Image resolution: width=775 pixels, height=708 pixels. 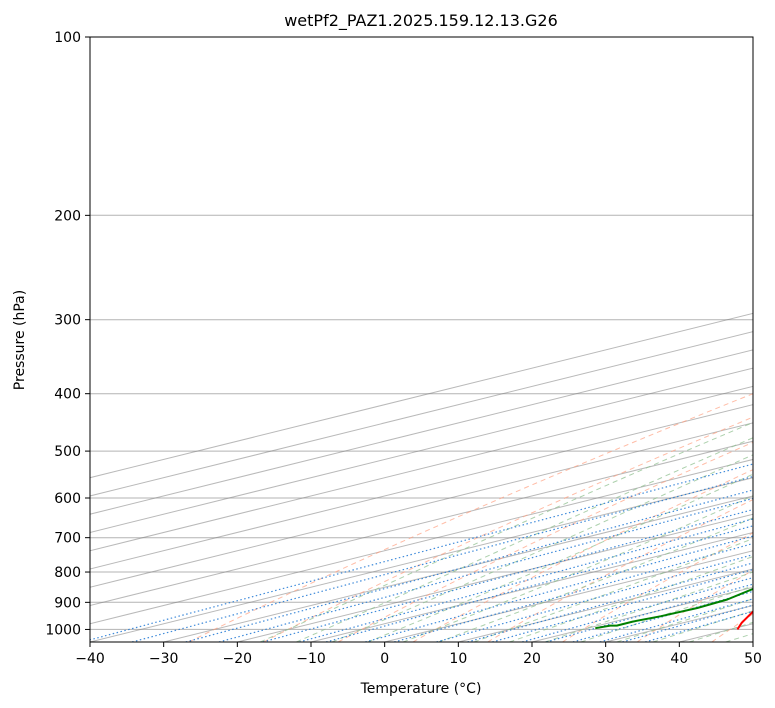 What do you see at coordinates (606, 659) in the screenshot?
I see `x-tick-label: 30` at bounding box center [606, 659].